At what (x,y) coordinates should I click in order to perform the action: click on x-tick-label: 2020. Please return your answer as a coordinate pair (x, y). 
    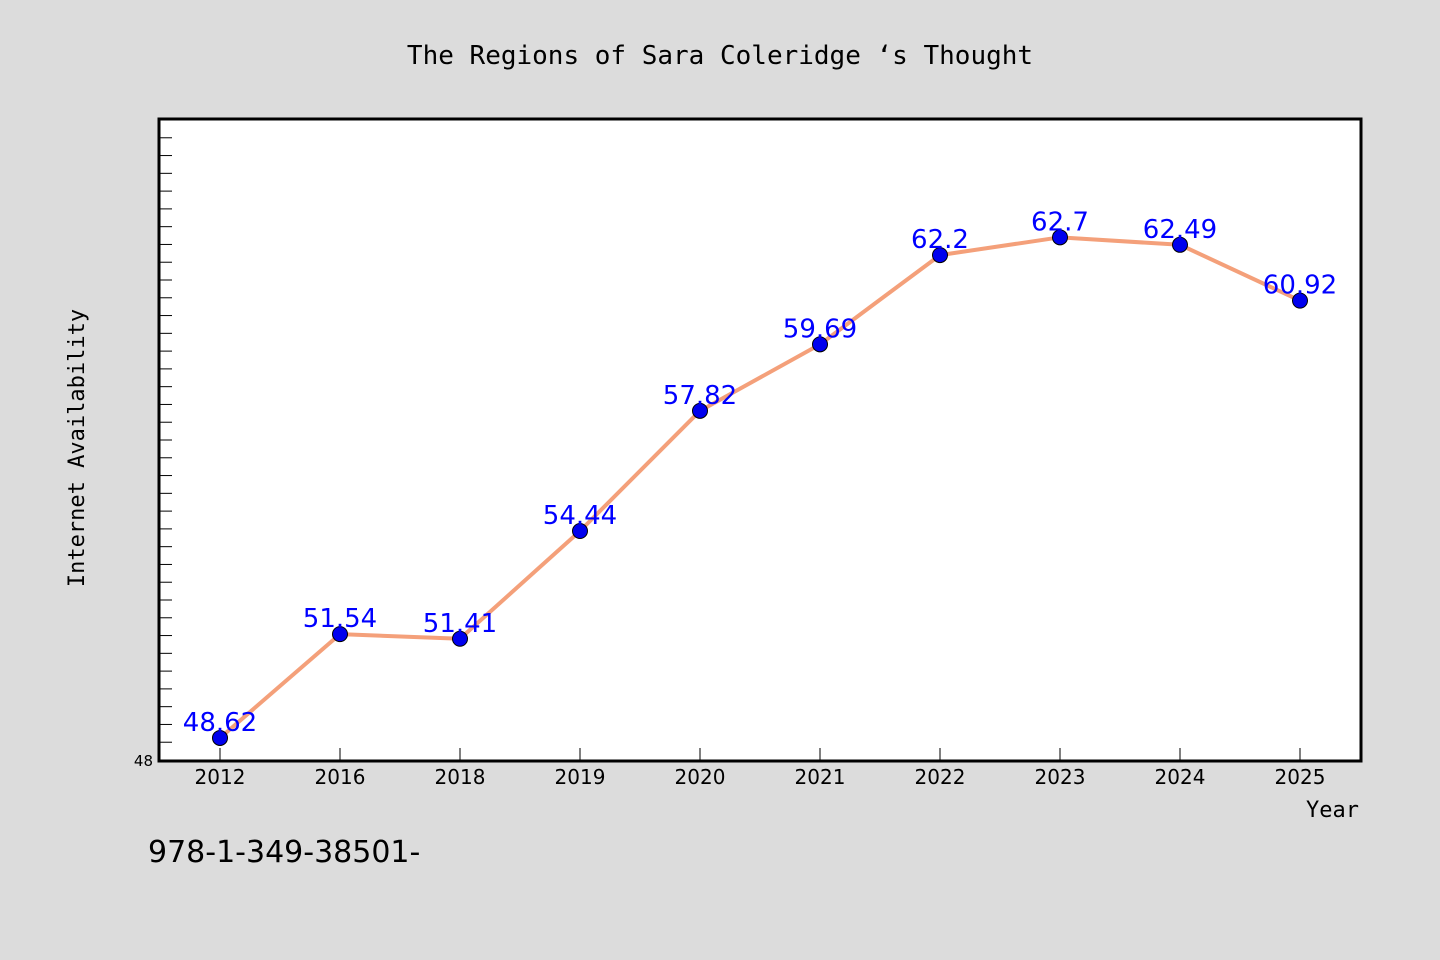
    Looking at the image, I should click on (700, 777).